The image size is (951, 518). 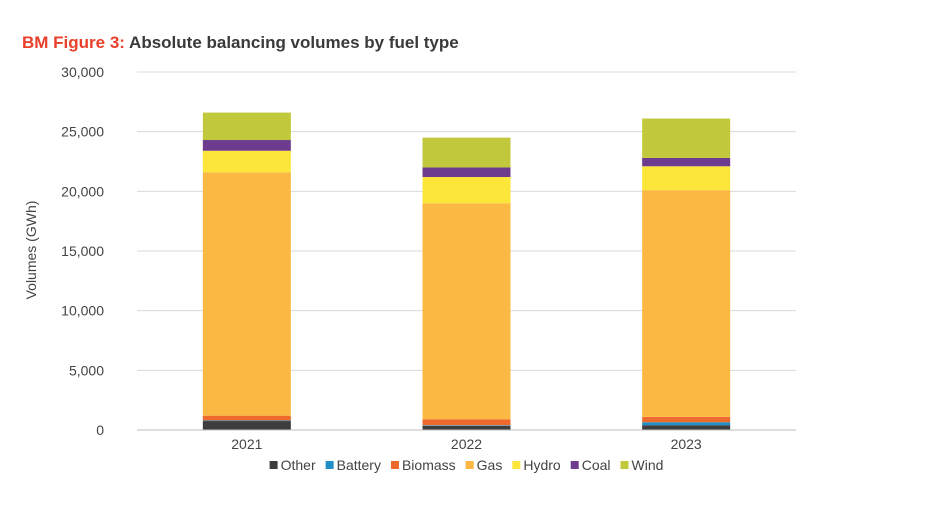 I want to click on bar-segment-wind-2021, so click(x=246, y=126).